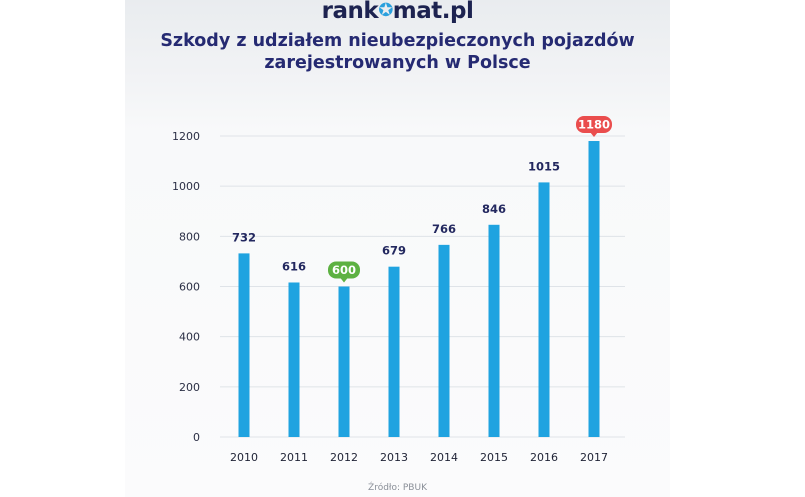  Describe the element at coordinates (189, 387) in the screenshot. I see `y-tick-label-200: 200` at that location.